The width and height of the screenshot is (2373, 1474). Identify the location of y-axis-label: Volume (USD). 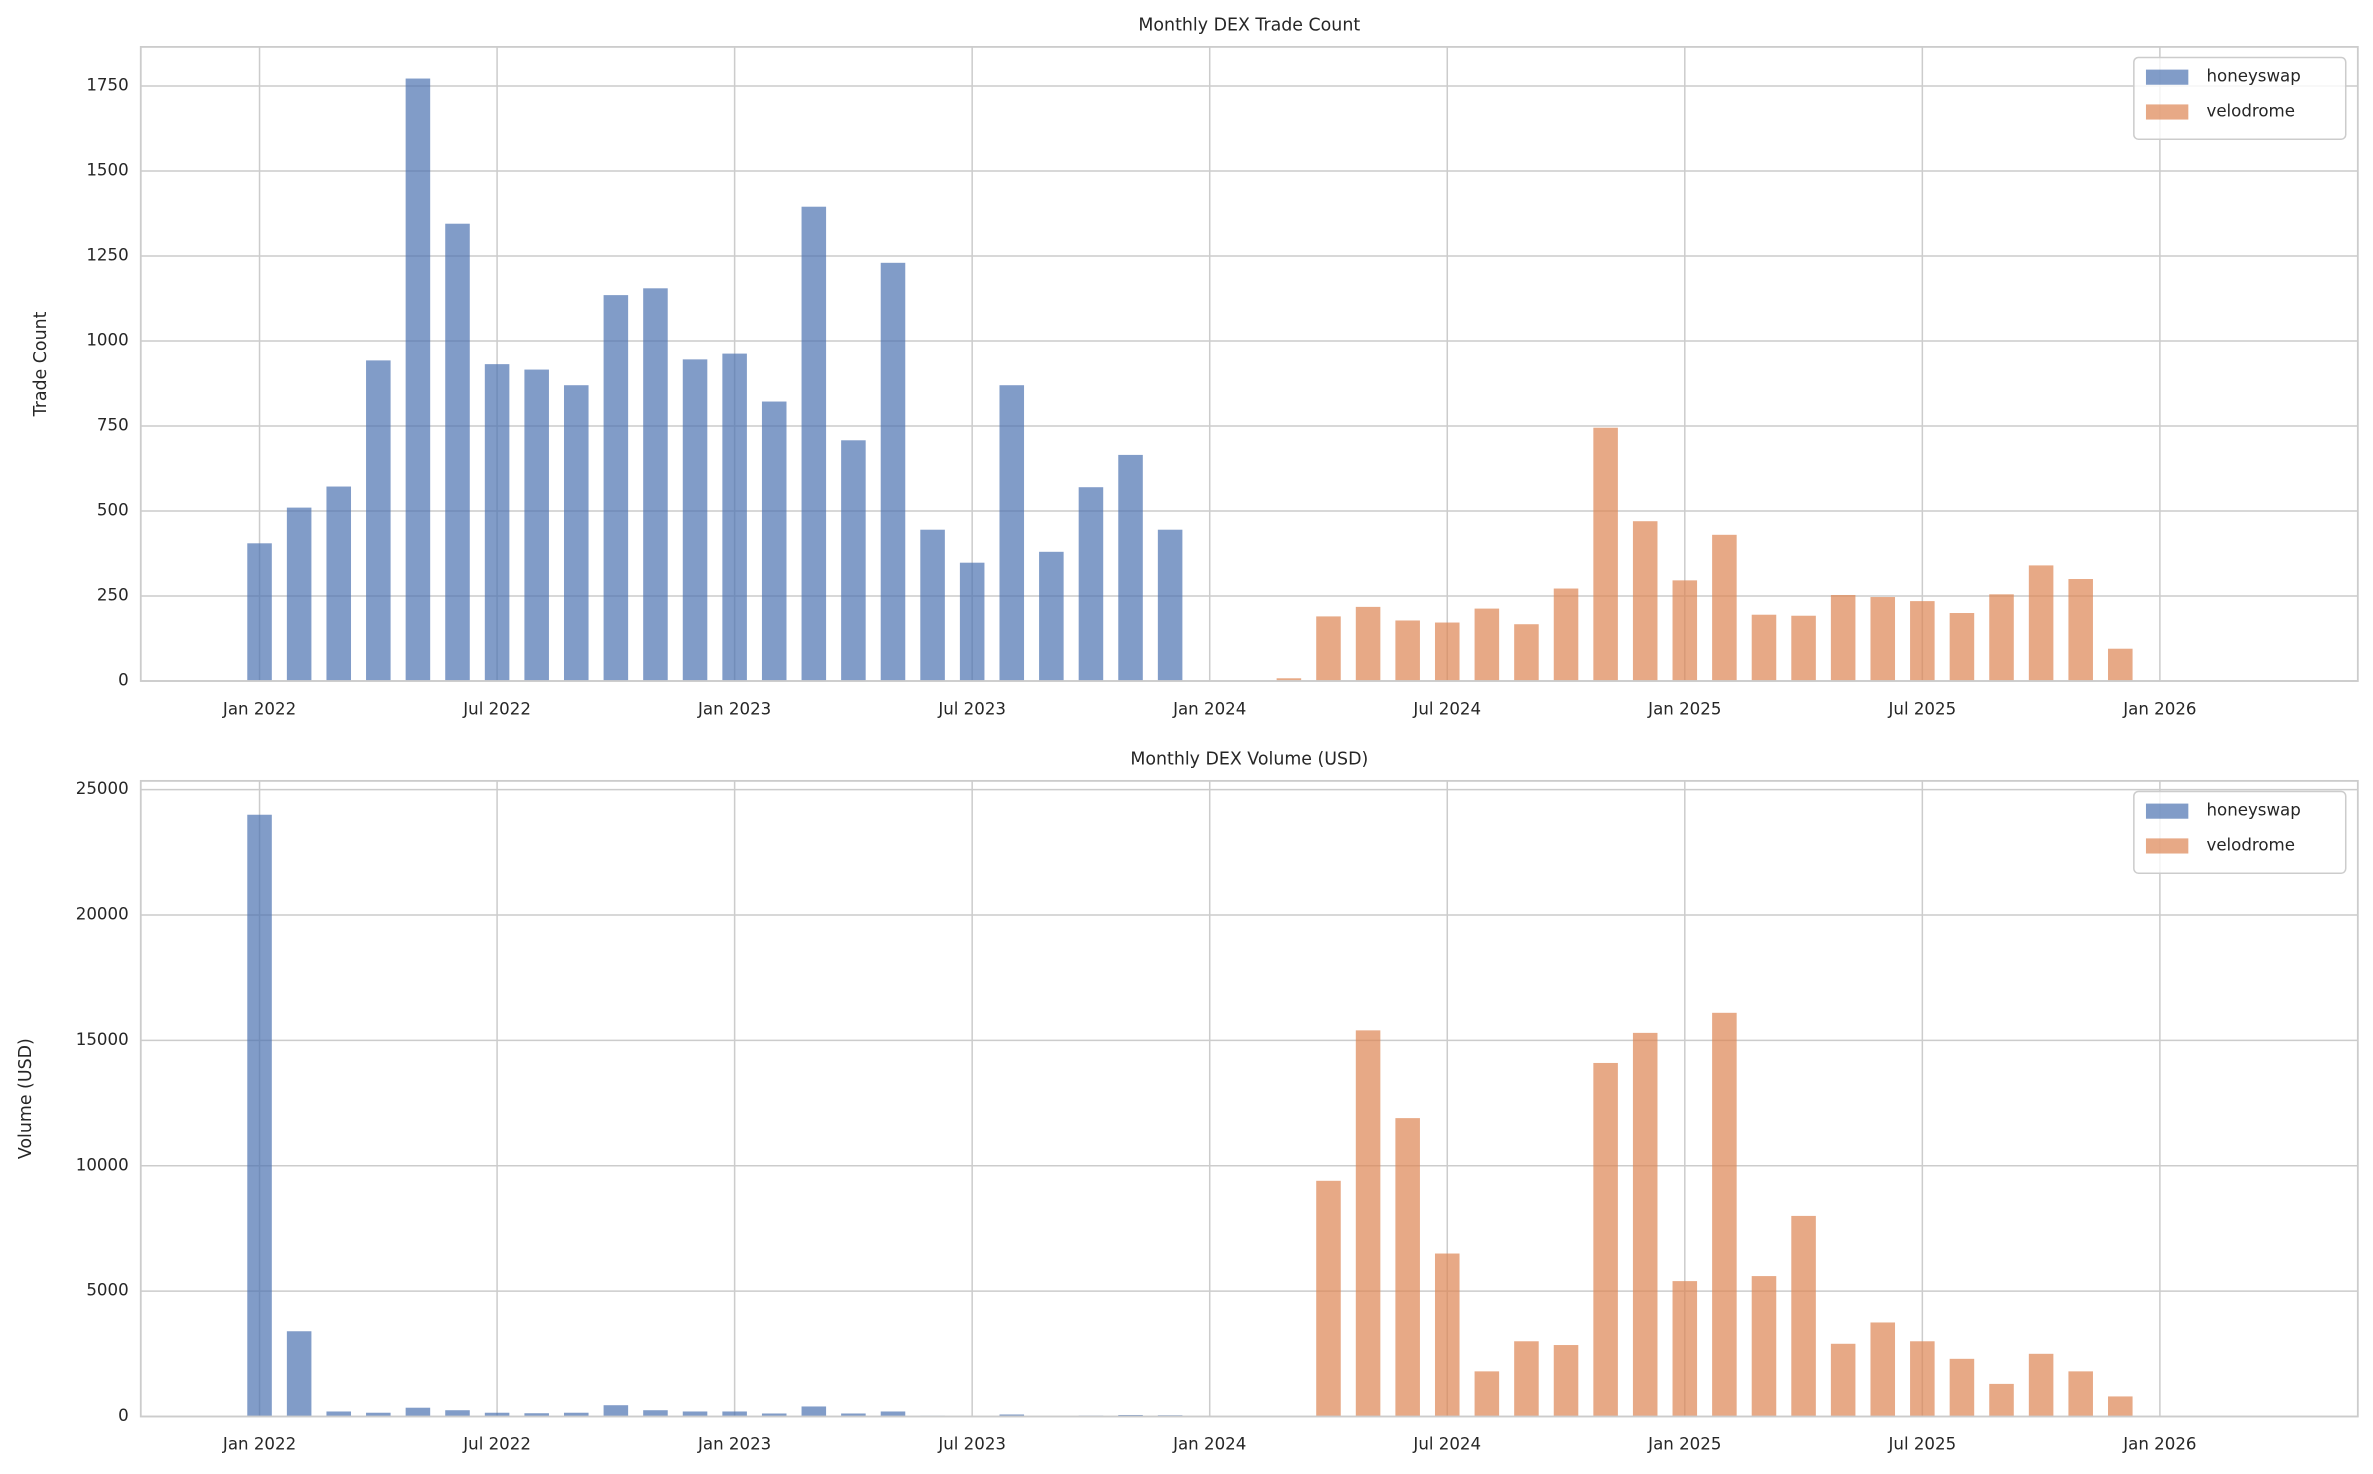
(26, 1098).